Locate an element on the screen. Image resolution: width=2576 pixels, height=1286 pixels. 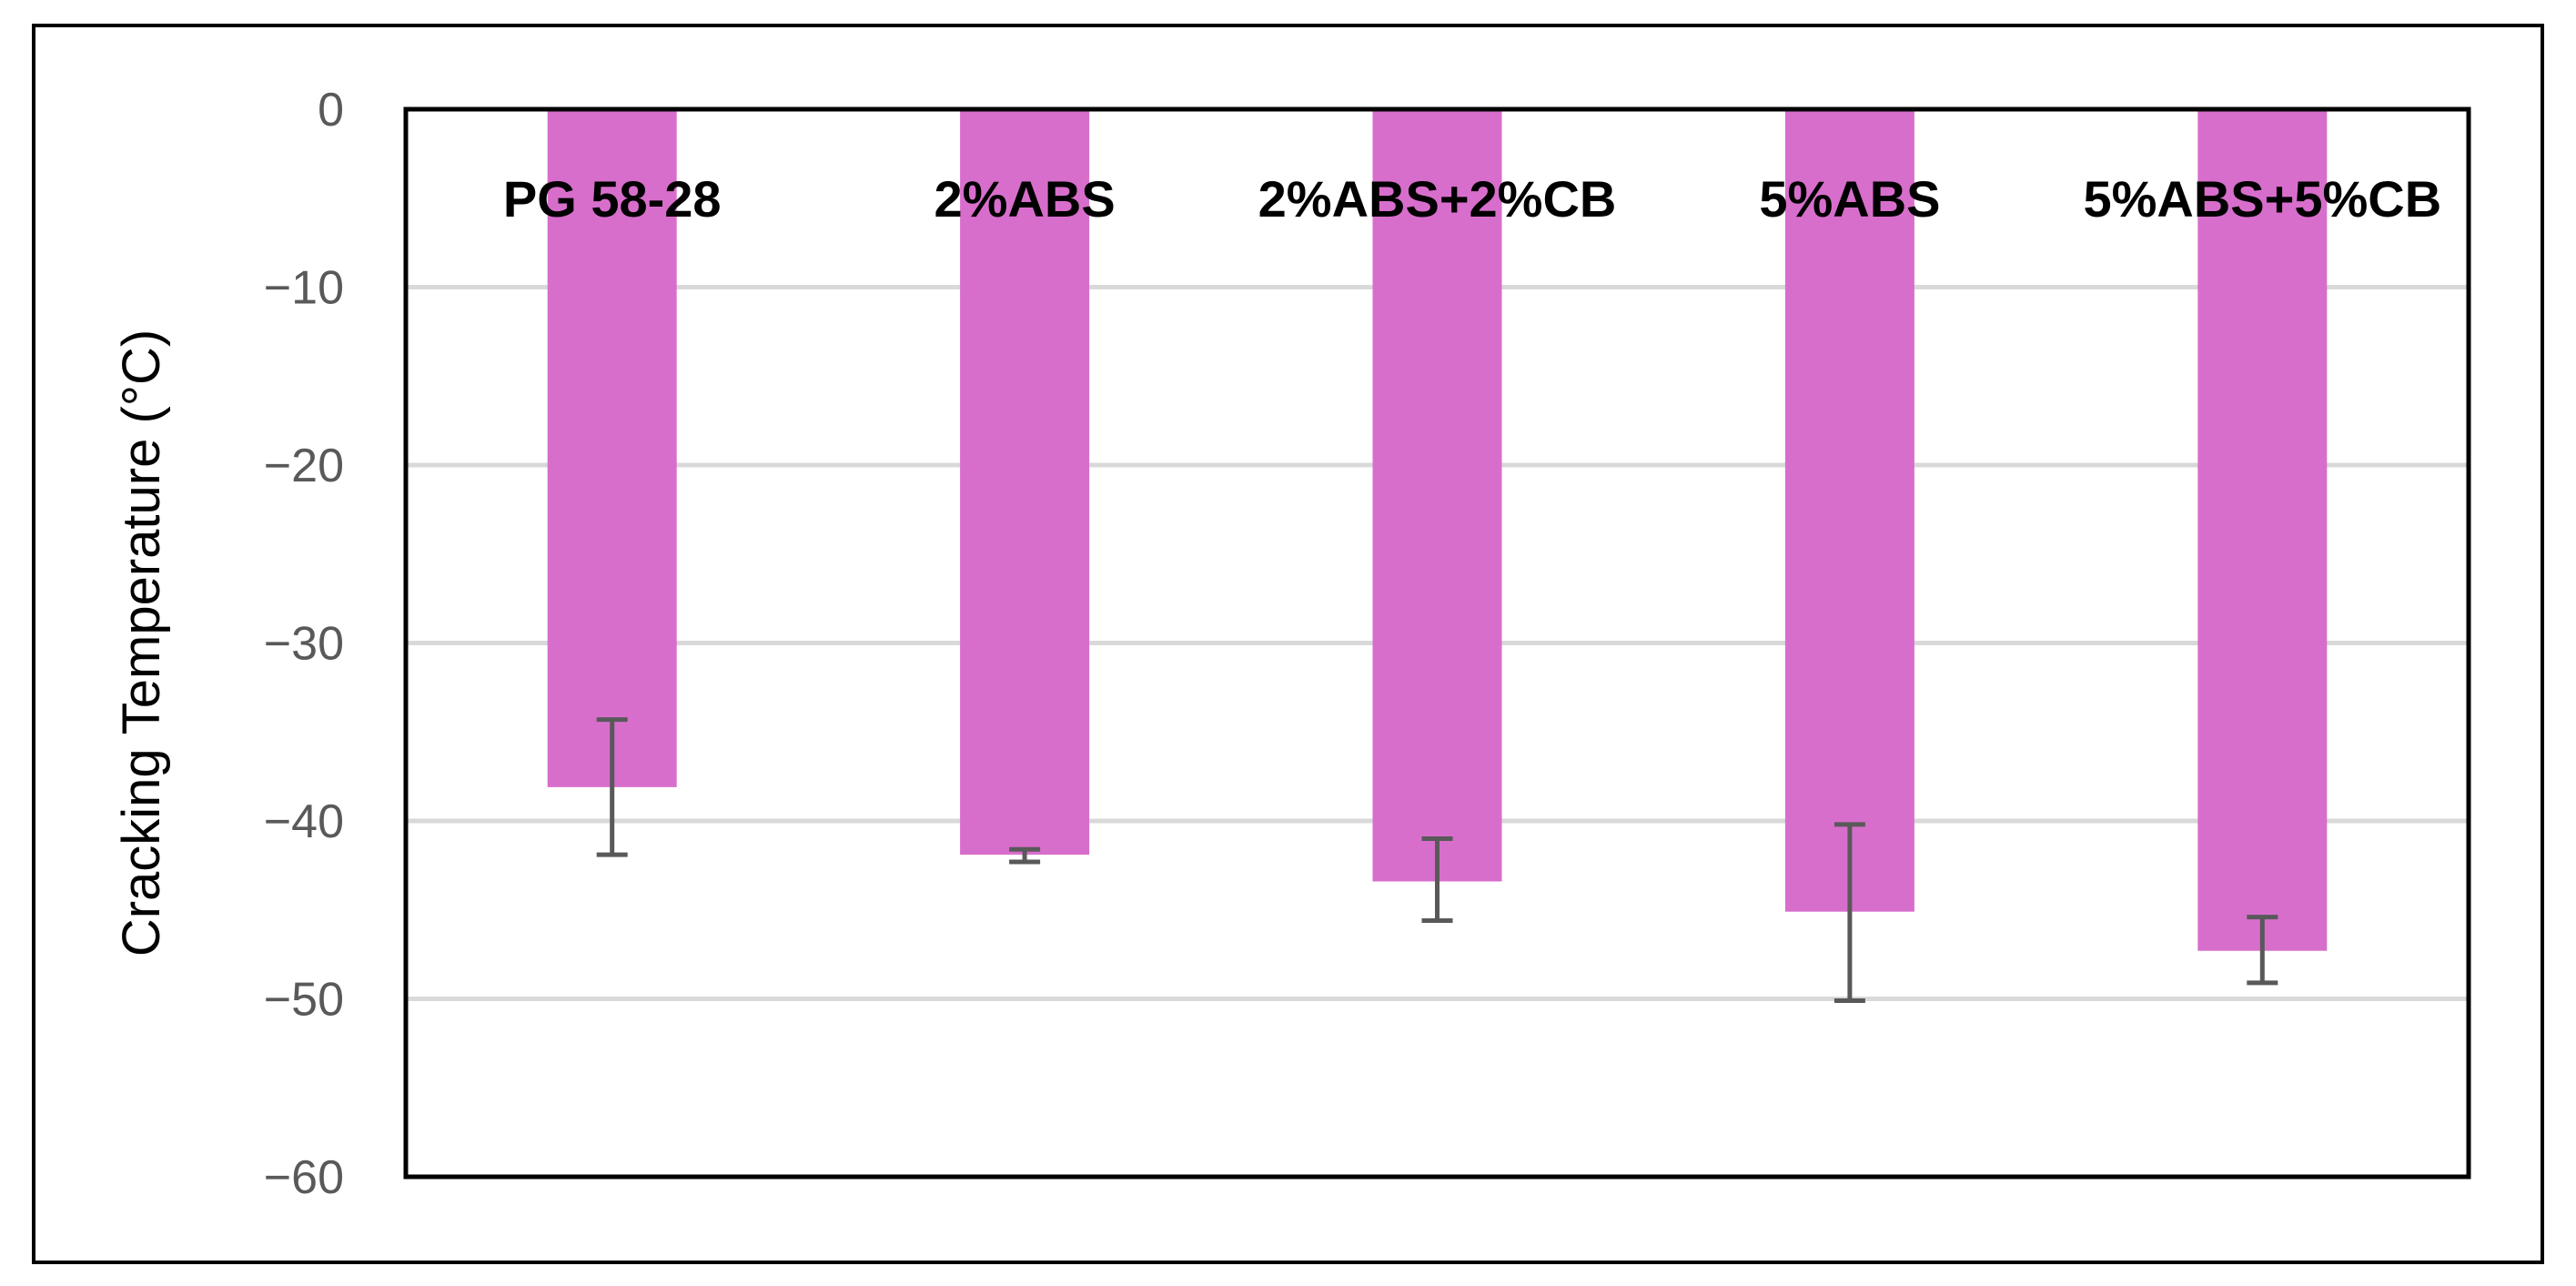
y-tick-label: −20 is located at coordinates (304, 466).